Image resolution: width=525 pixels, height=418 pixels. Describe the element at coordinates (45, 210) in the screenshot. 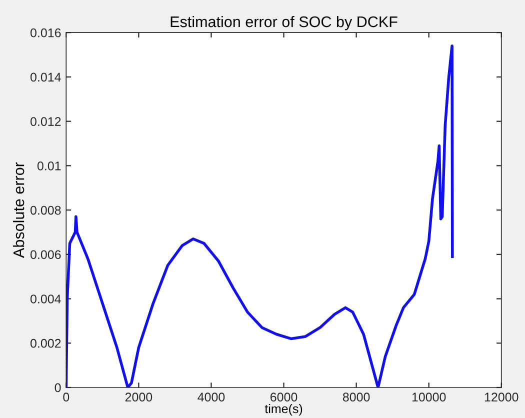

I see `y-tick-label: 0.008` at that location.